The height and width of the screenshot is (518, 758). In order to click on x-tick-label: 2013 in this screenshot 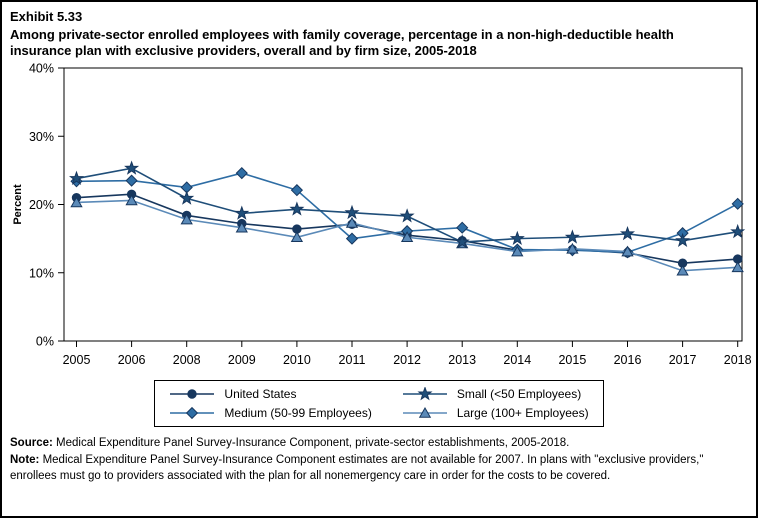, I will do `click(462, 360)`.